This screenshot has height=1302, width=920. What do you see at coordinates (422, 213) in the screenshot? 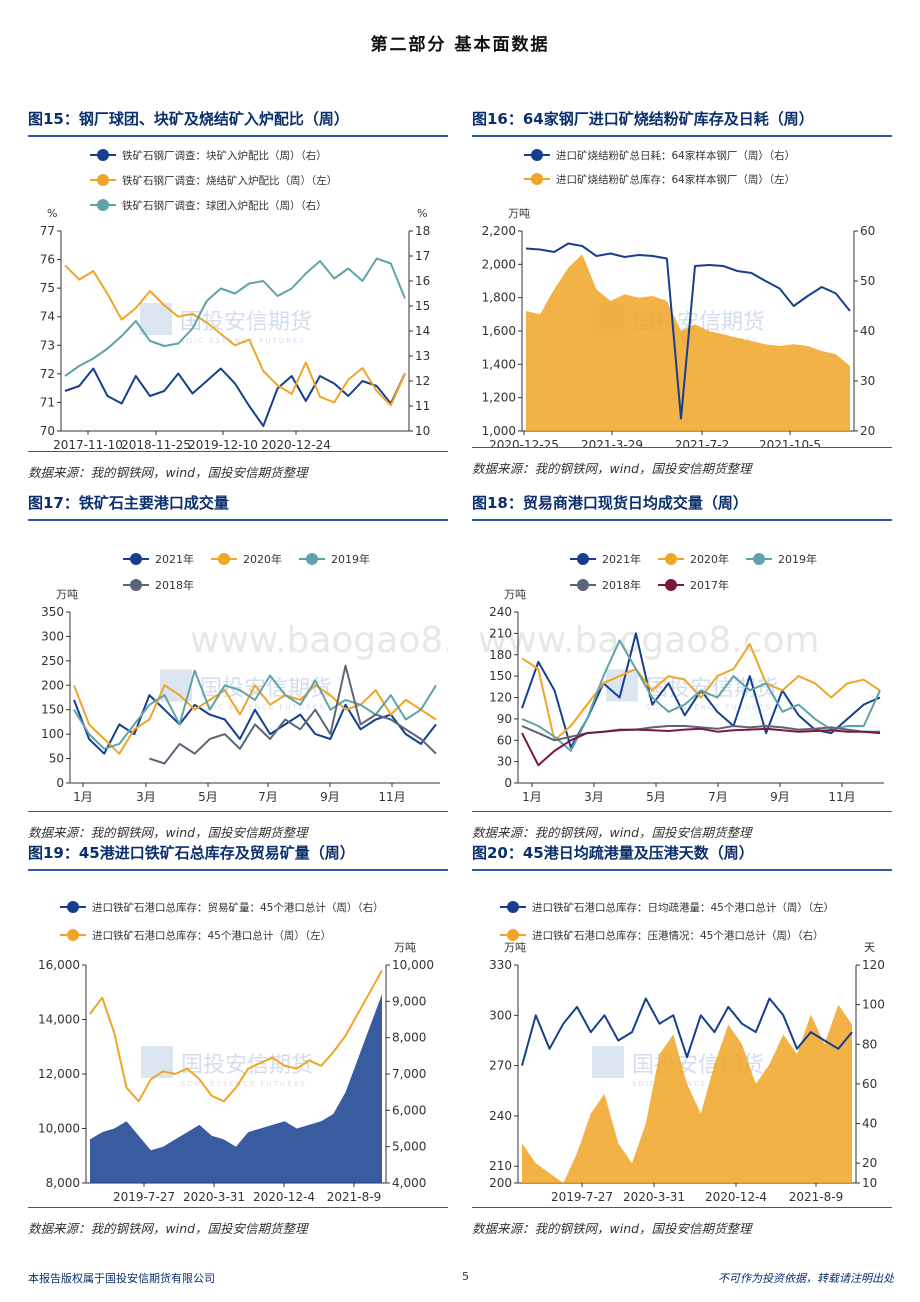
I see `unit-right: %` at bounding box center [422, 213].